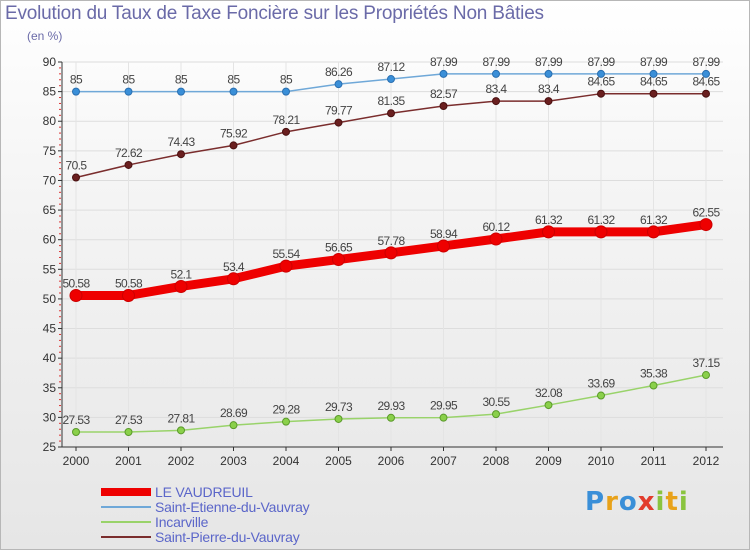 Image resolution: width=750 pixels, height=550 pixels. What do you see at coordinates (391, 241) in the screenshot?
I see `data-label: 57.78` at bounding box center [391, 241].